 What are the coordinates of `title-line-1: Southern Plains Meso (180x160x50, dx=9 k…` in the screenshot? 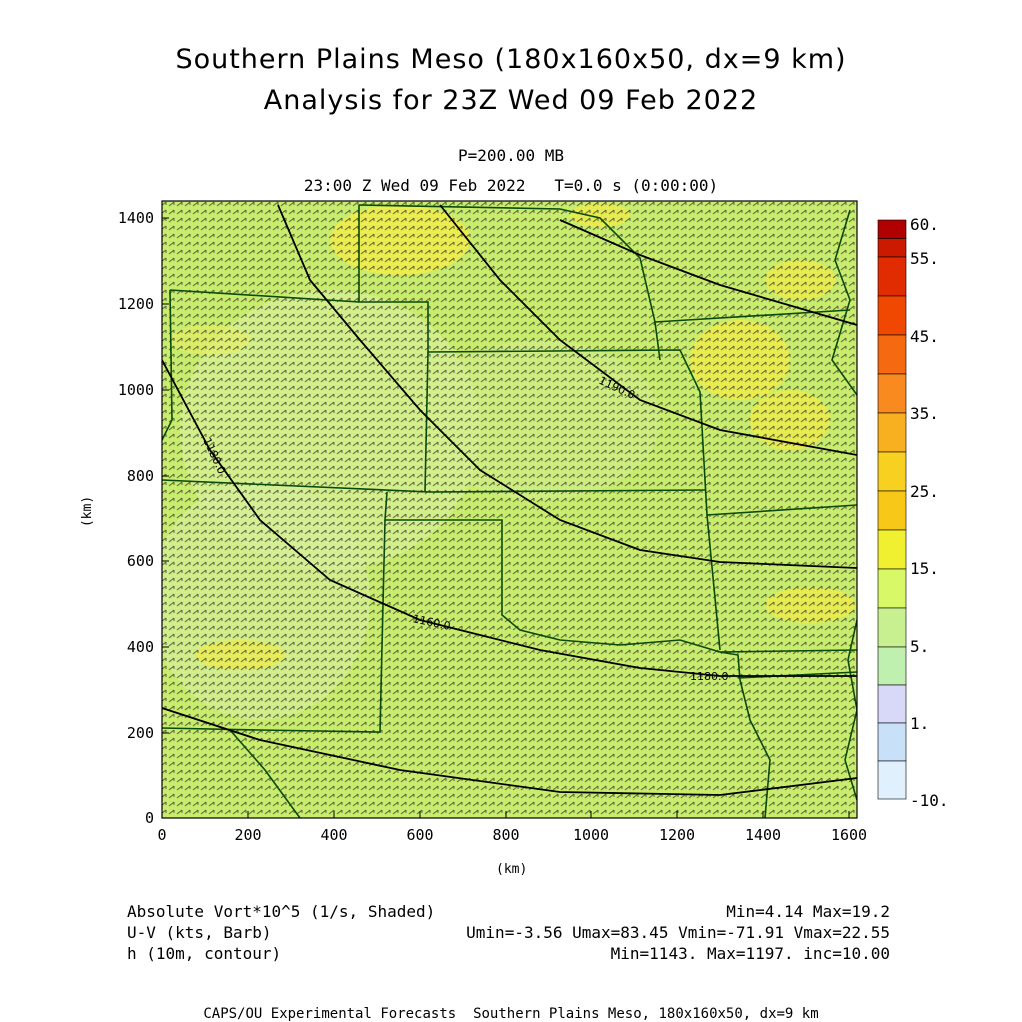 It's located at (511, 59).